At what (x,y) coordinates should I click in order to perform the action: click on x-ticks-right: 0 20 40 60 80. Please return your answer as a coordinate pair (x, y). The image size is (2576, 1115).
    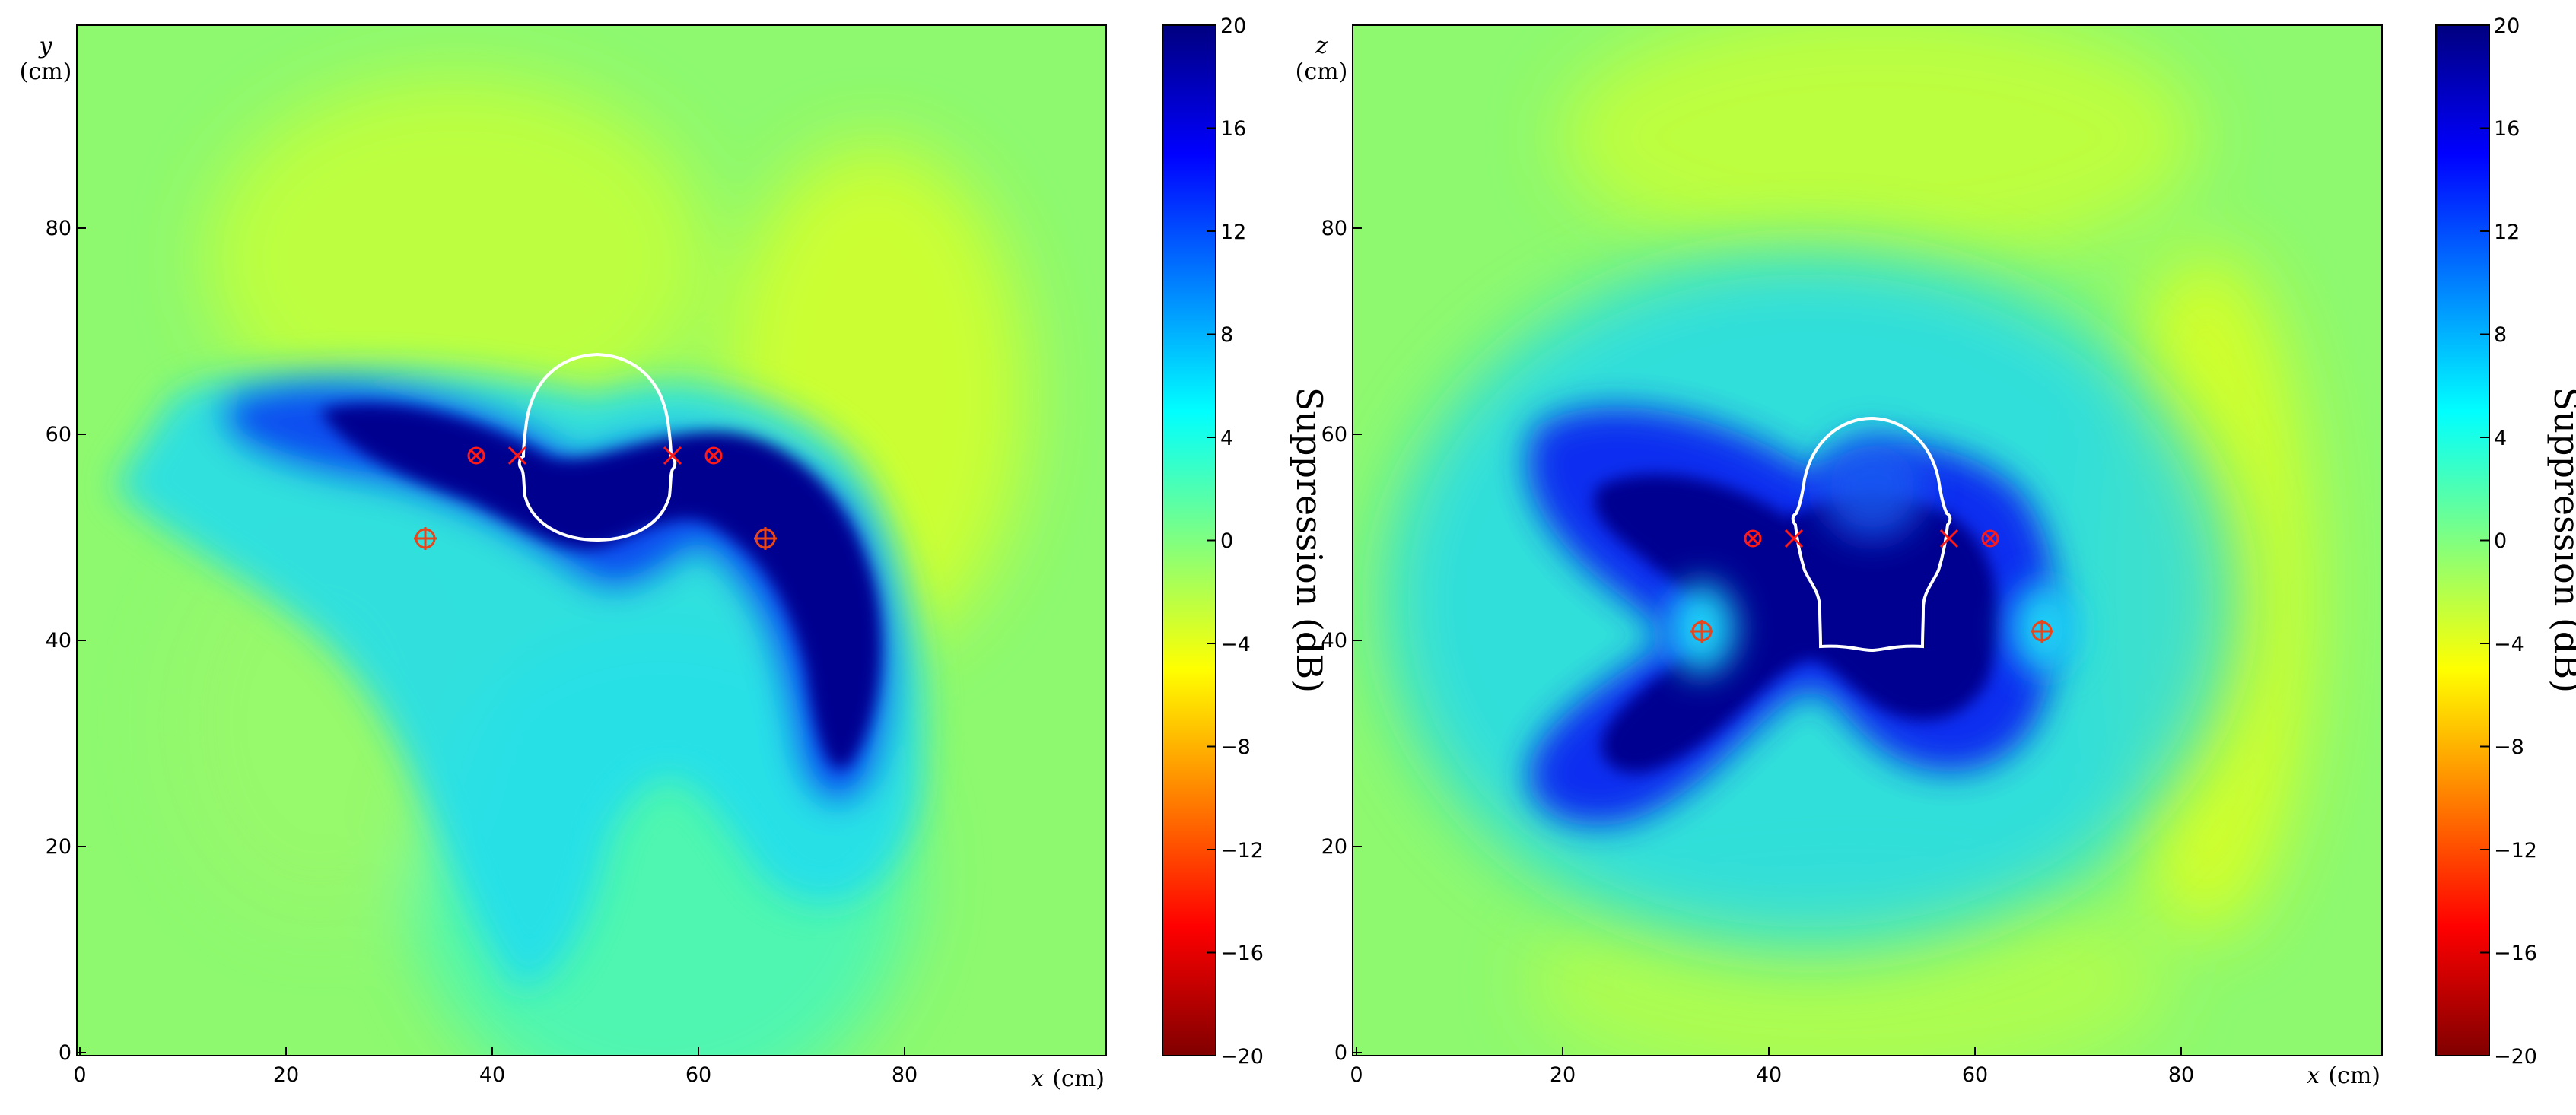
    Looking at the image, I should click on (1772, 1067).